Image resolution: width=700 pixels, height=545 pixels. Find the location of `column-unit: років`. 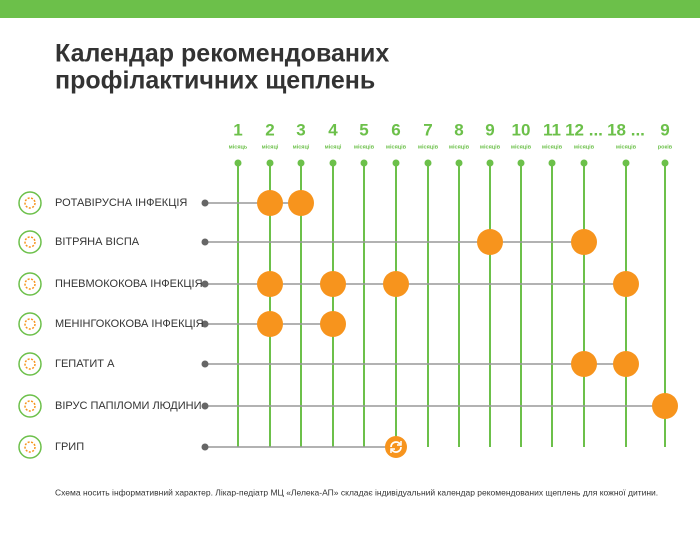

column-unit: років is located at coordinates (665, 147).